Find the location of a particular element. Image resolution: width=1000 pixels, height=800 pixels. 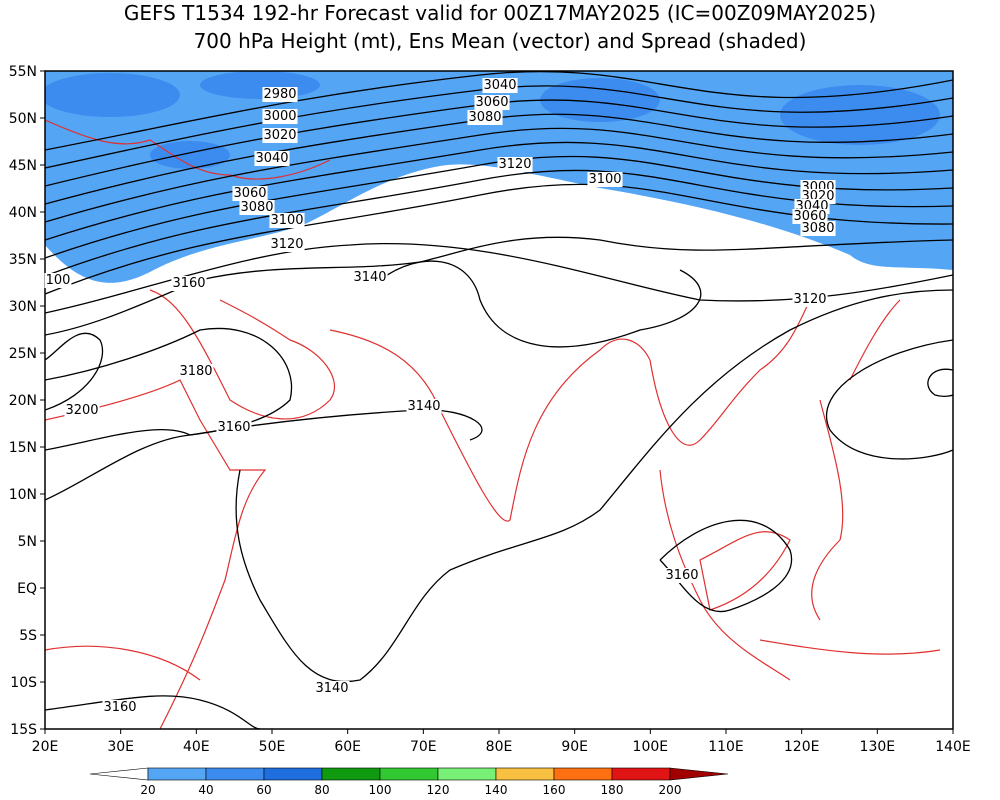

lat-label: 45N is located at coordinates (23, 166).